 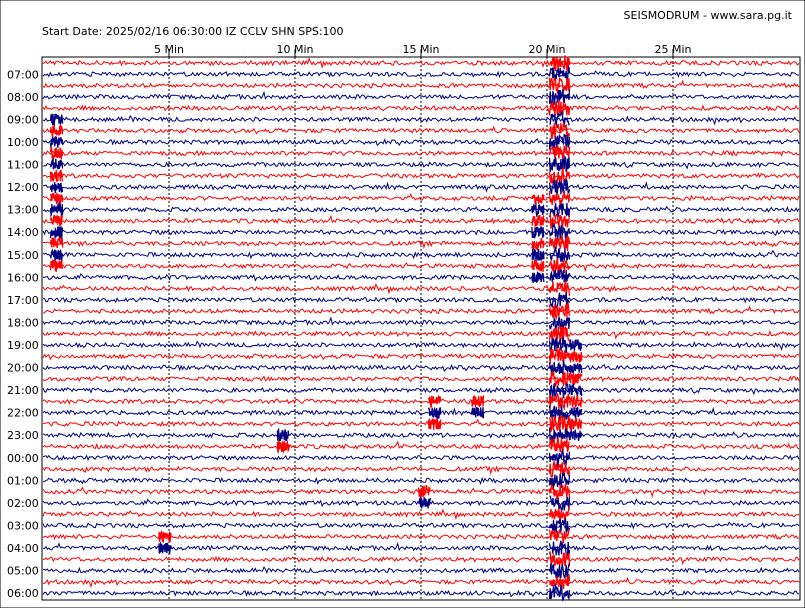 I want to click on y-tick-label: 11:00, so click(x=23, y=165).